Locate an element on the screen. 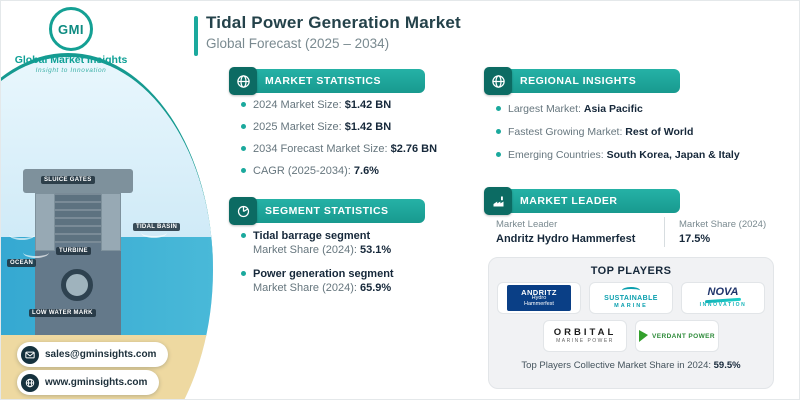 Image resolution: width=800 pixels, height=400 pixels. region-line: Fastest Growing Market: Rest of World is located at coordinates (638, 132).